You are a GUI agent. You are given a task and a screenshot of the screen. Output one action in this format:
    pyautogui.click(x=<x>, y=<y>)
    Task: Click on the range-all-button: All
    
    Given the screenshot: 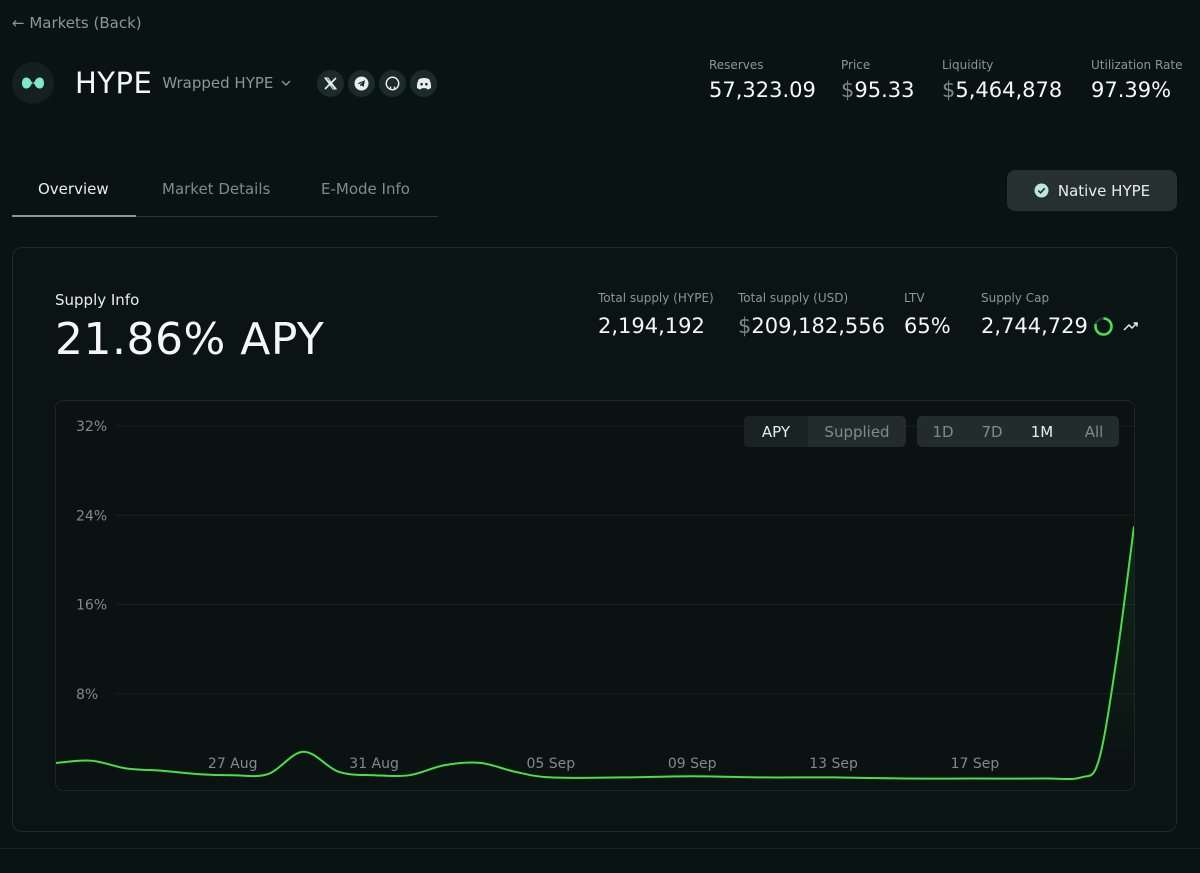 What is the action you would take?
    pyautogui.click(x=1094, y=431)
    